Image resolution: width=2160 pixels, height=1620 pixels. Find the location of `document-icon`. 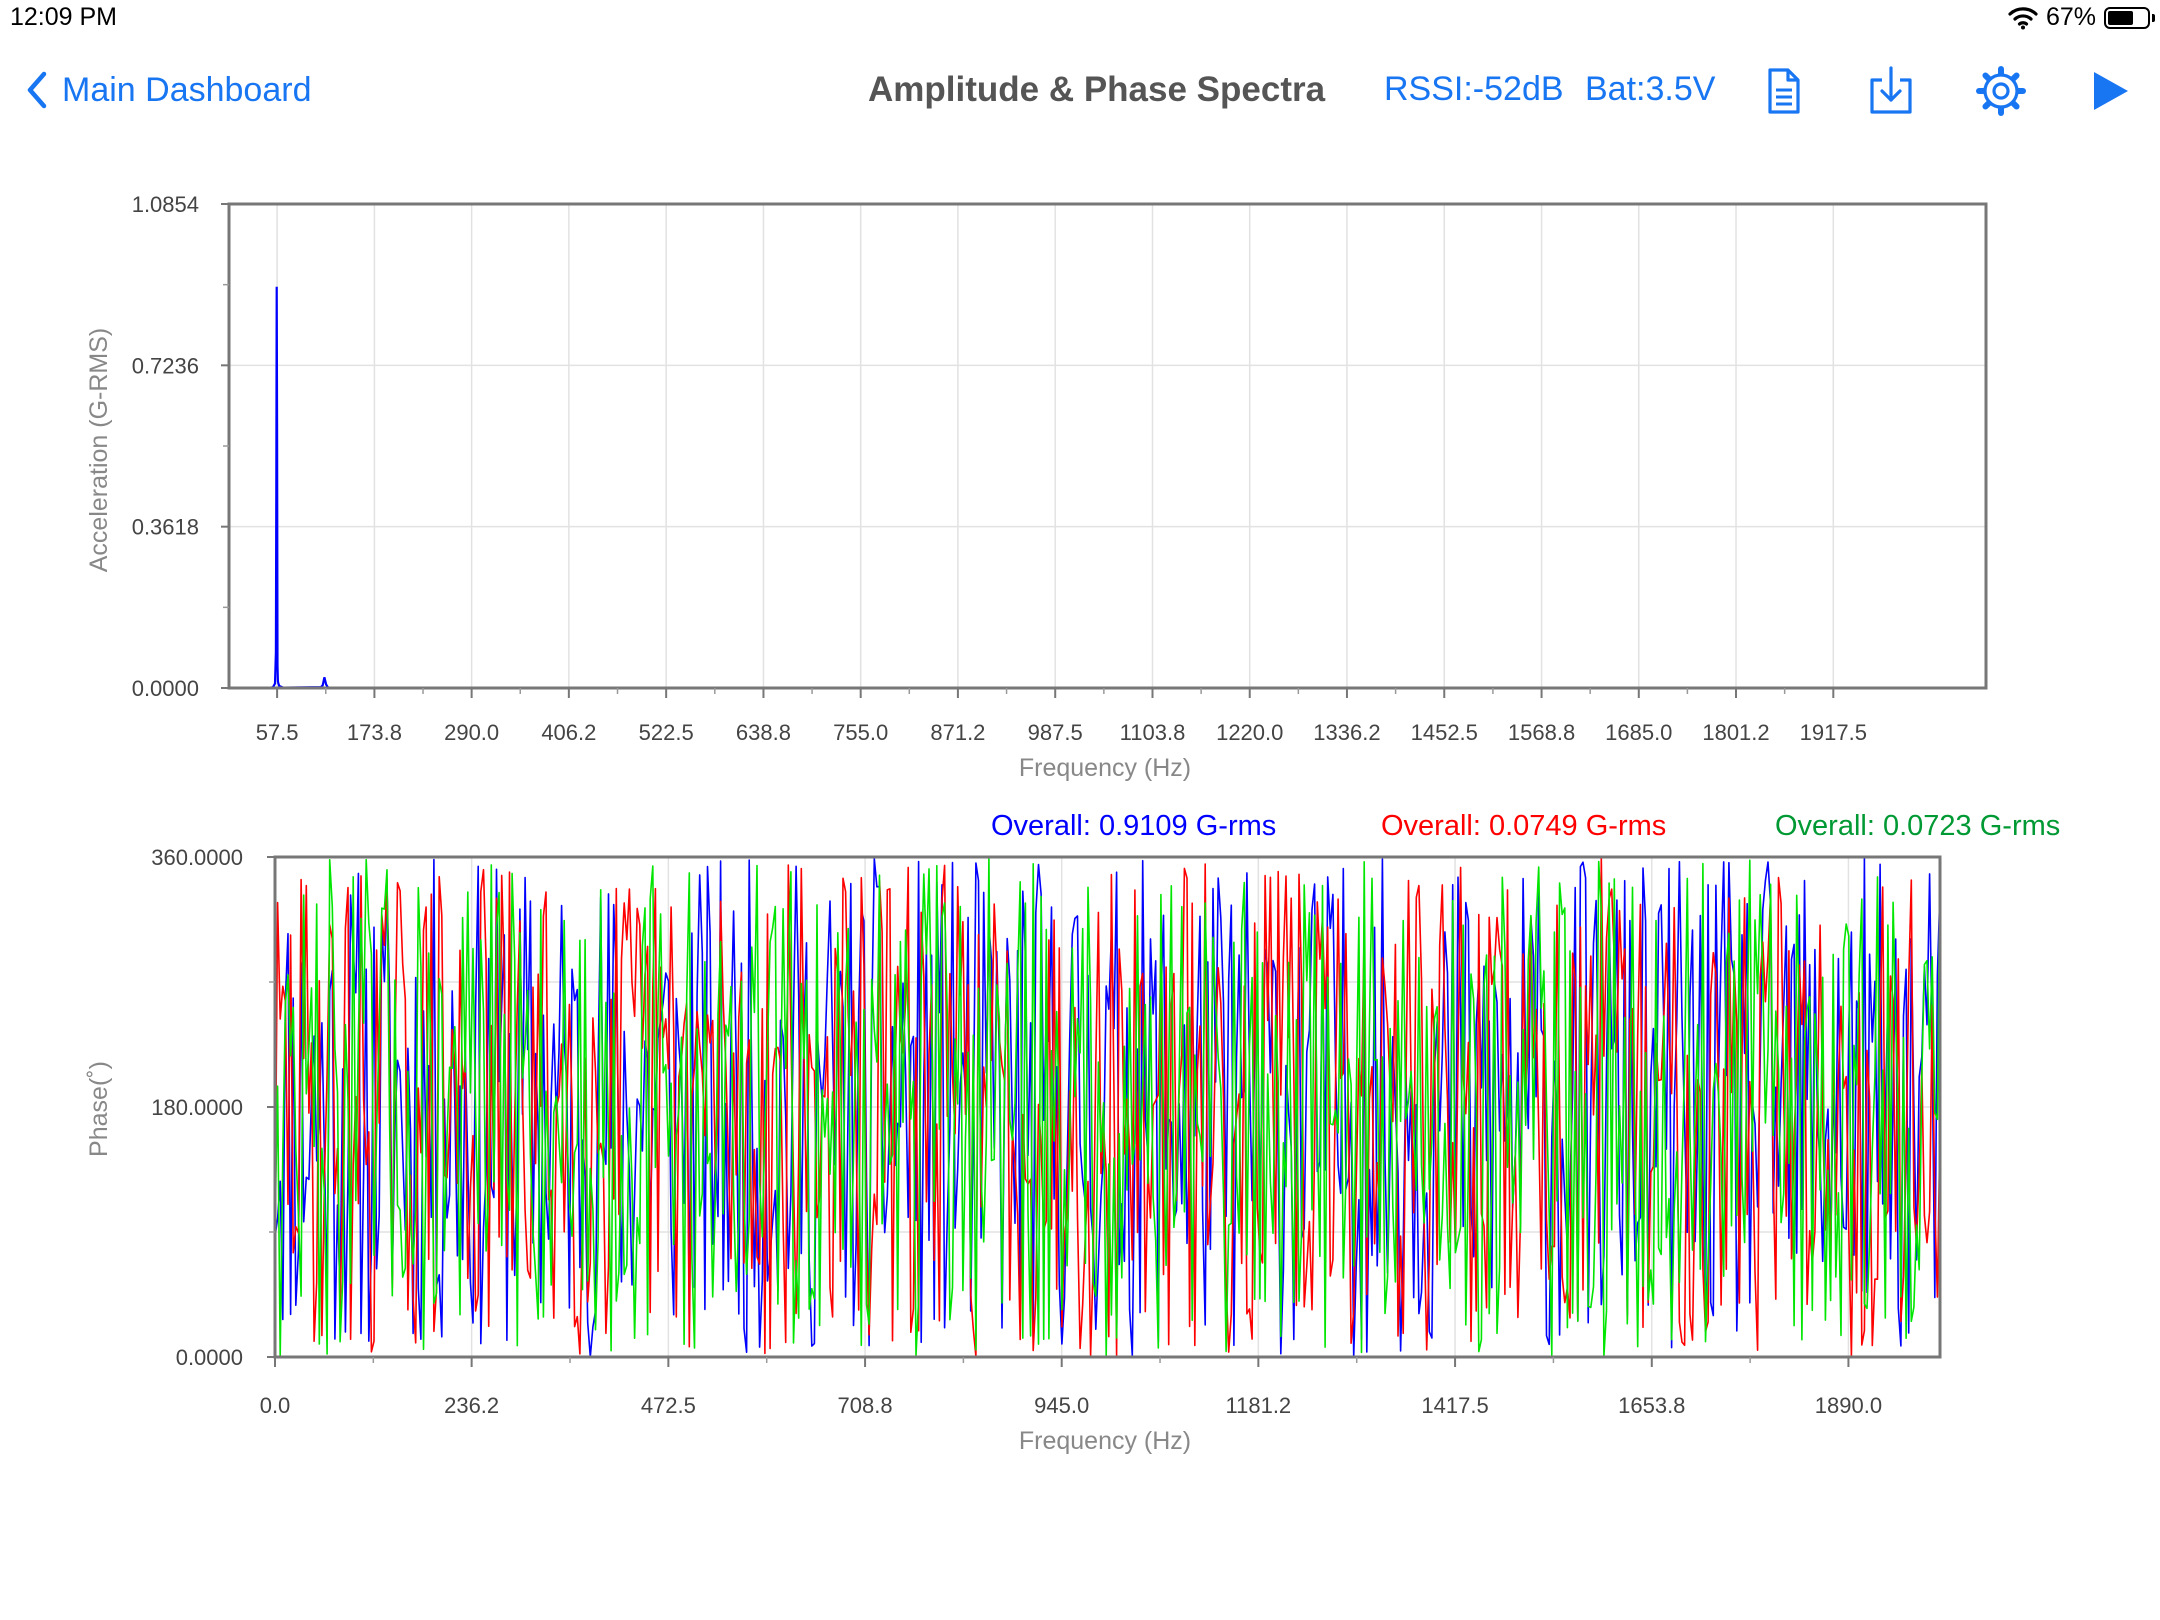

document-icon is located at coordinates (1783, 91).